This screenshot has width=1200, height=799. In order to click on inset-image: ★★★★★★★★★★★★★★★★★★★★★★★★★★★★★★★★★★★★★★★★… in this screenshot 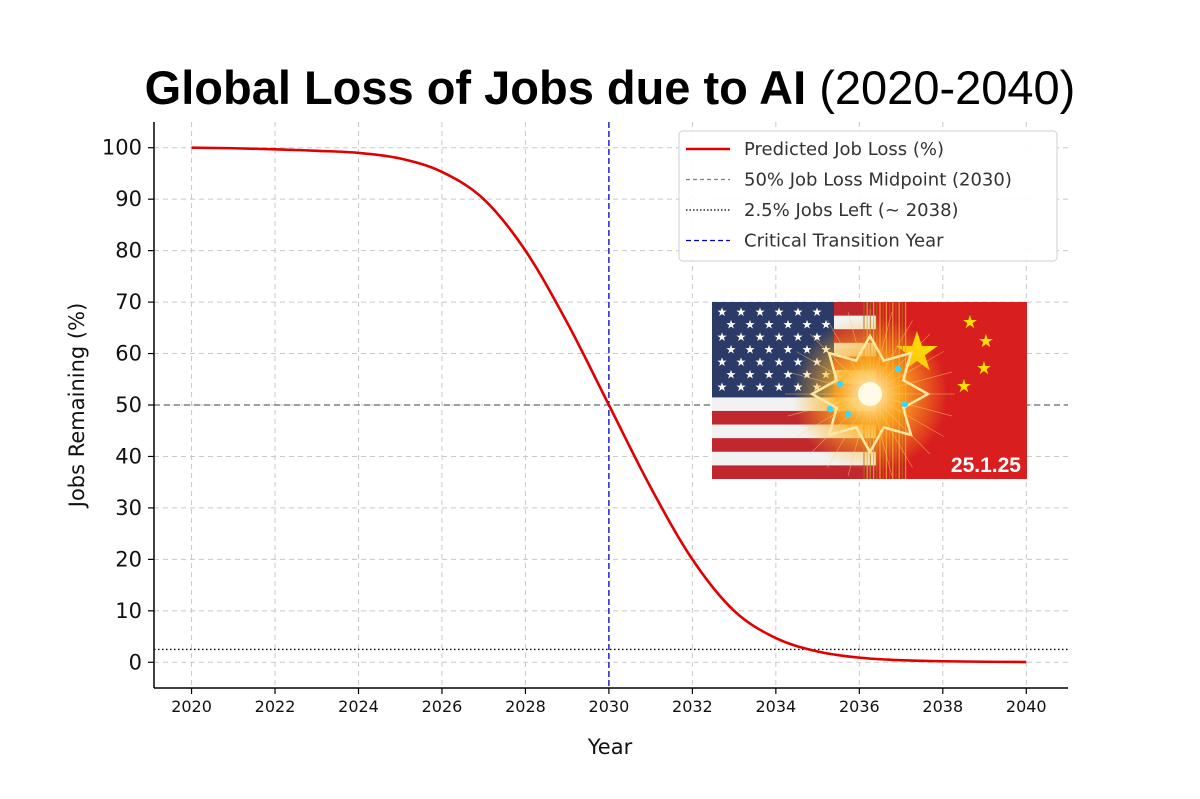, I will do `click(869, 390)`.